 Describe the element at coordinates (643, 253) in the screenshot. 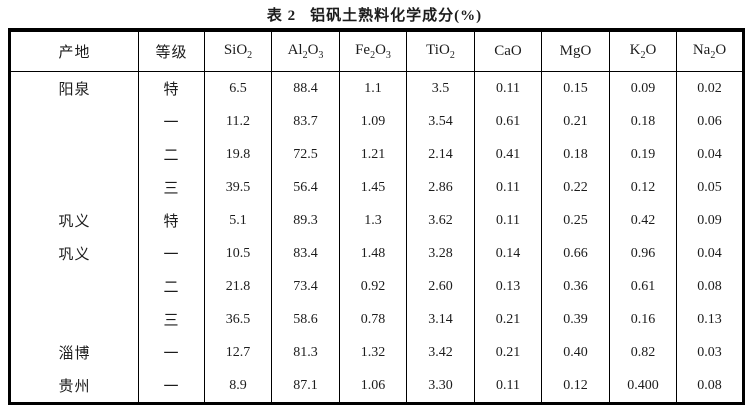

I see `value-cell: 0.96` at that location.